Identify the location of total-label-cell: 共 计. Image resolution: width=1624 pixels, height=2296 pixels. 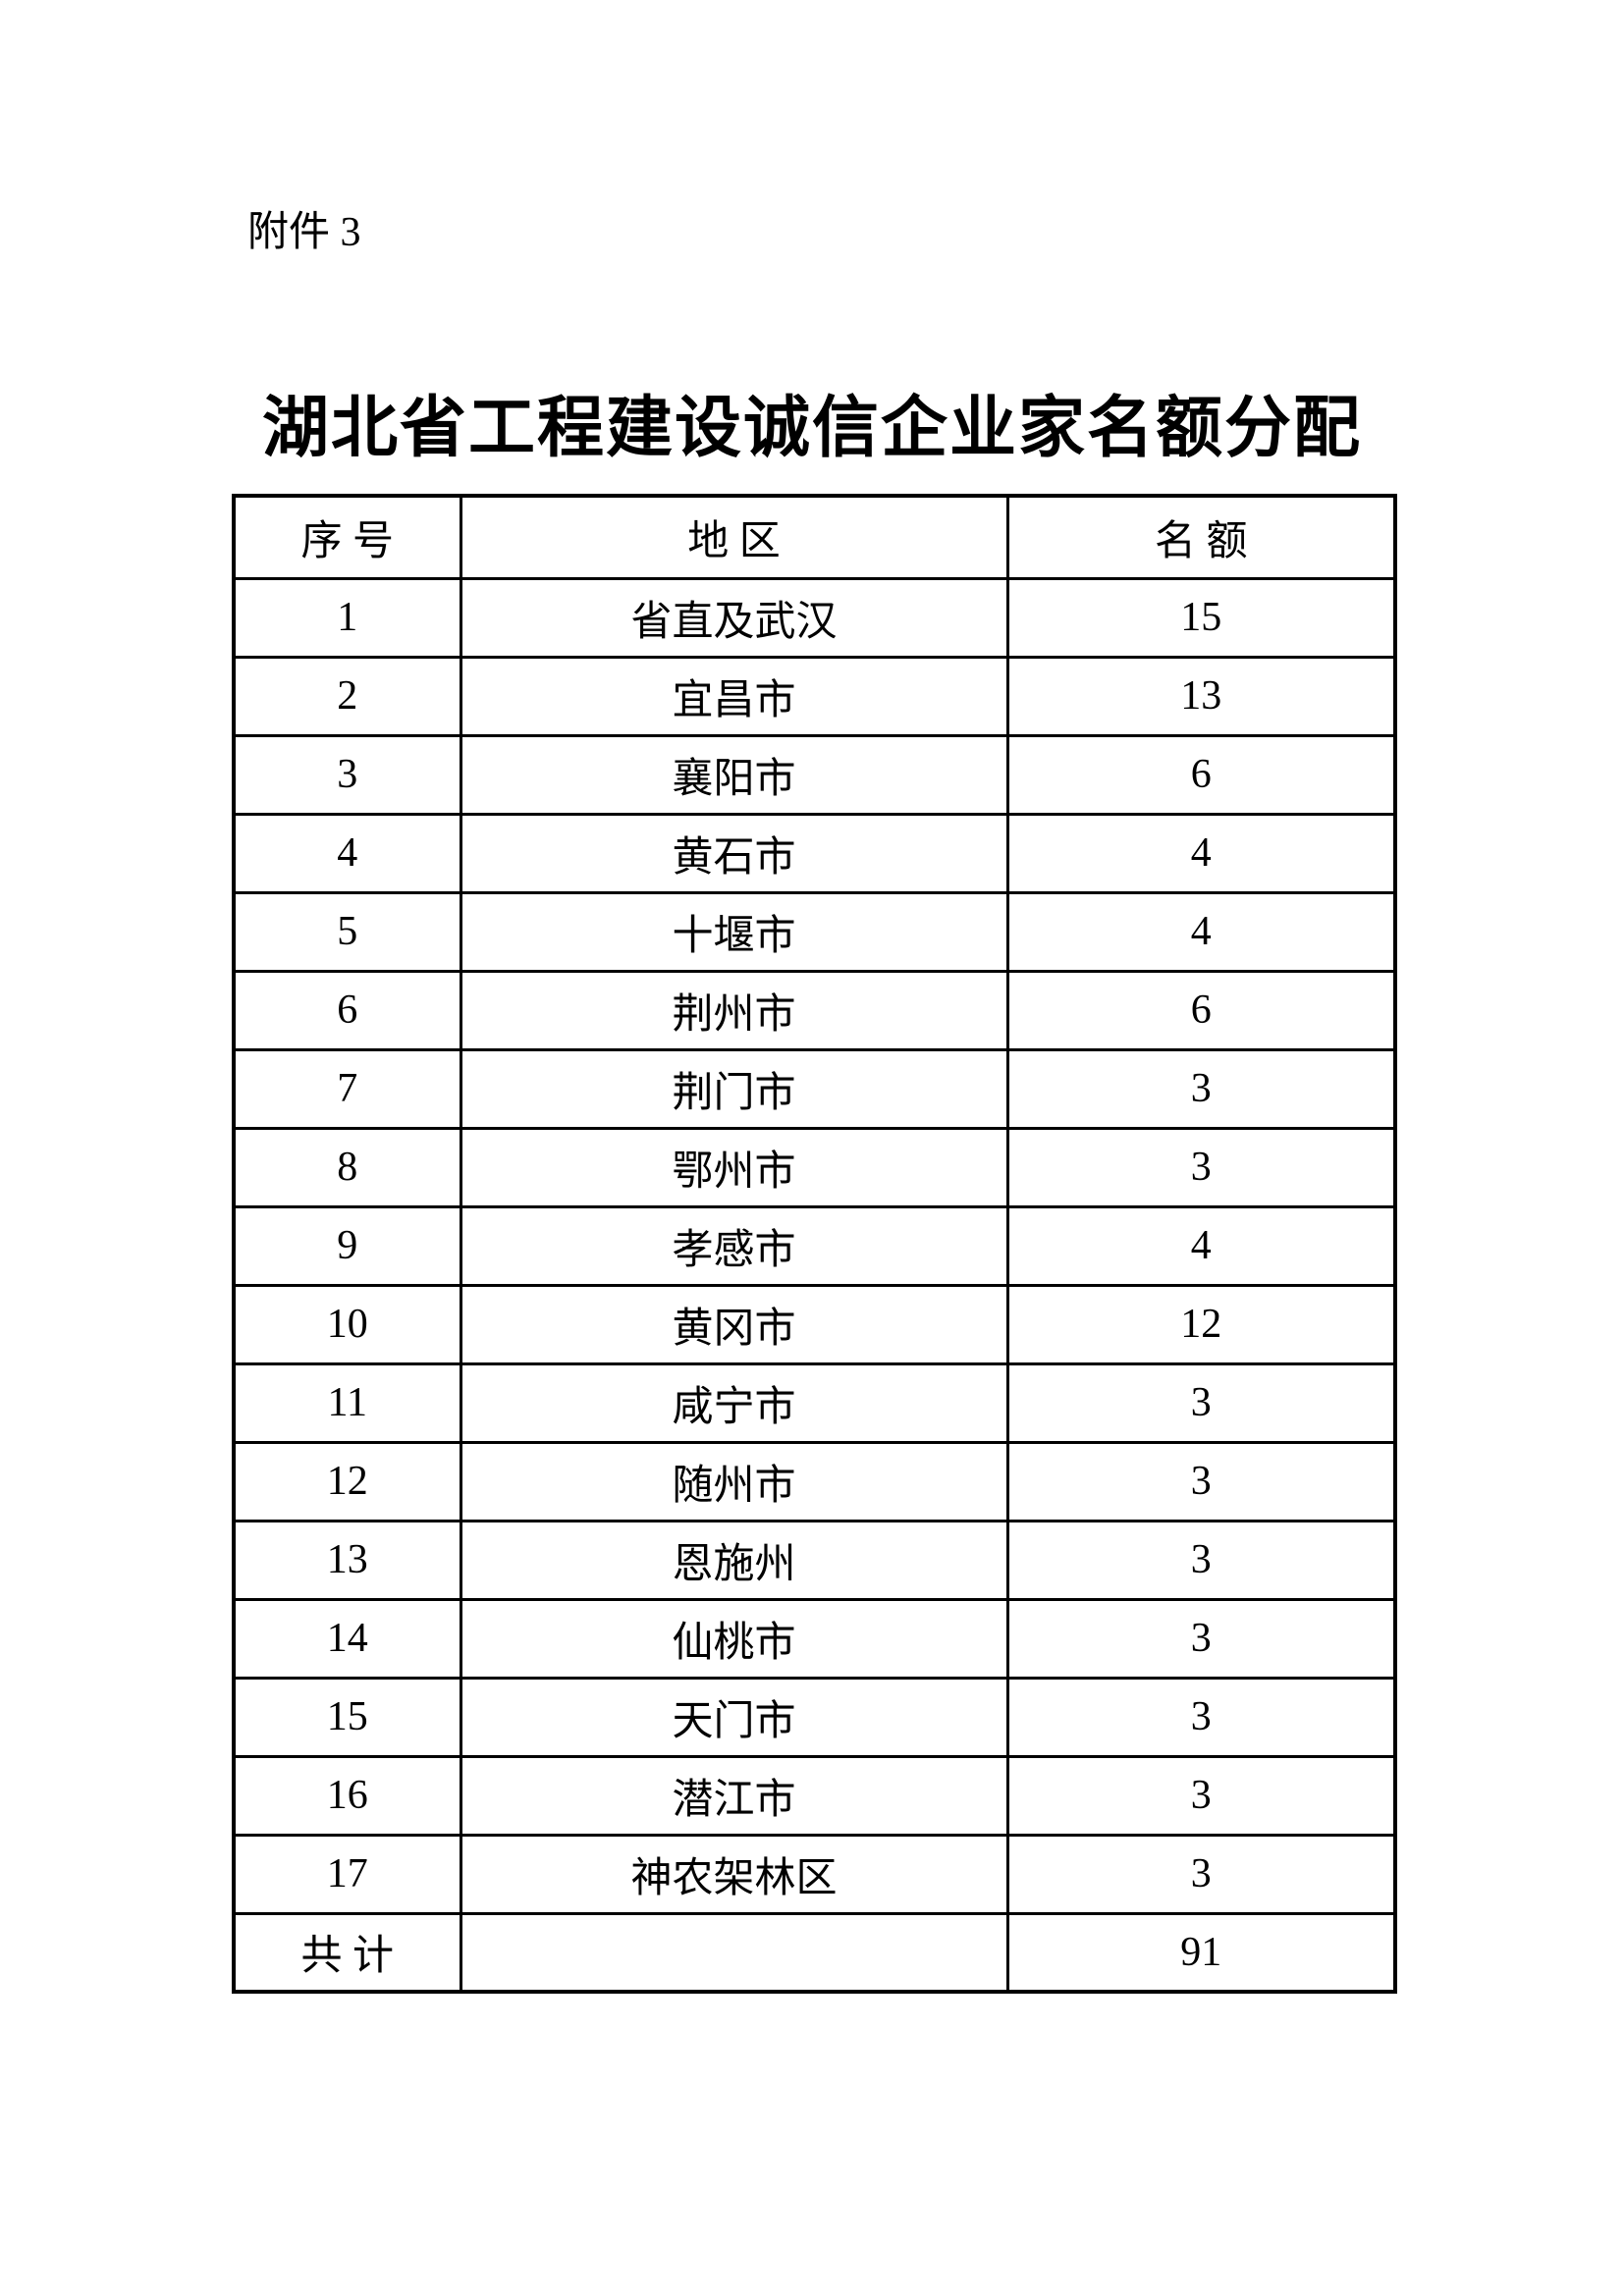
(347, 1952).